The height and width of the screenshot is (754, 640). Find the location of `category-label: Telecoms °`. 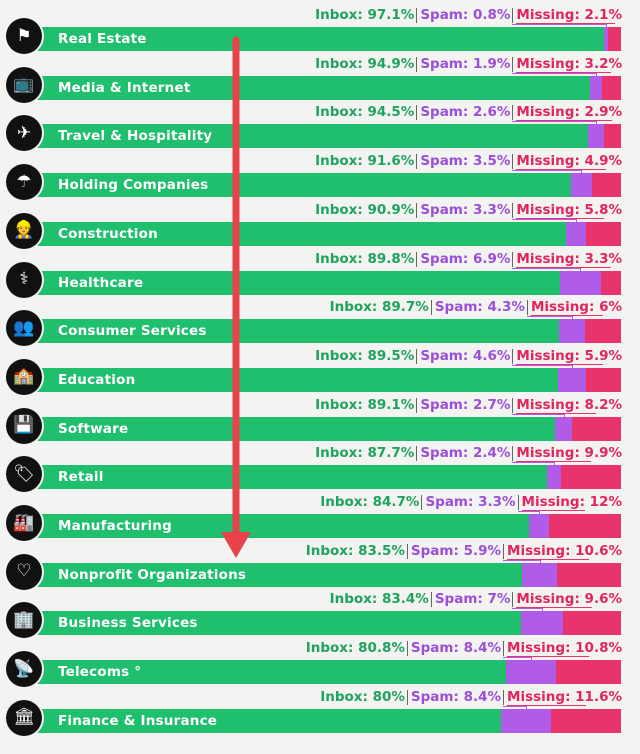

category-label: Telecoms ° is located at coordinates (100, 672).